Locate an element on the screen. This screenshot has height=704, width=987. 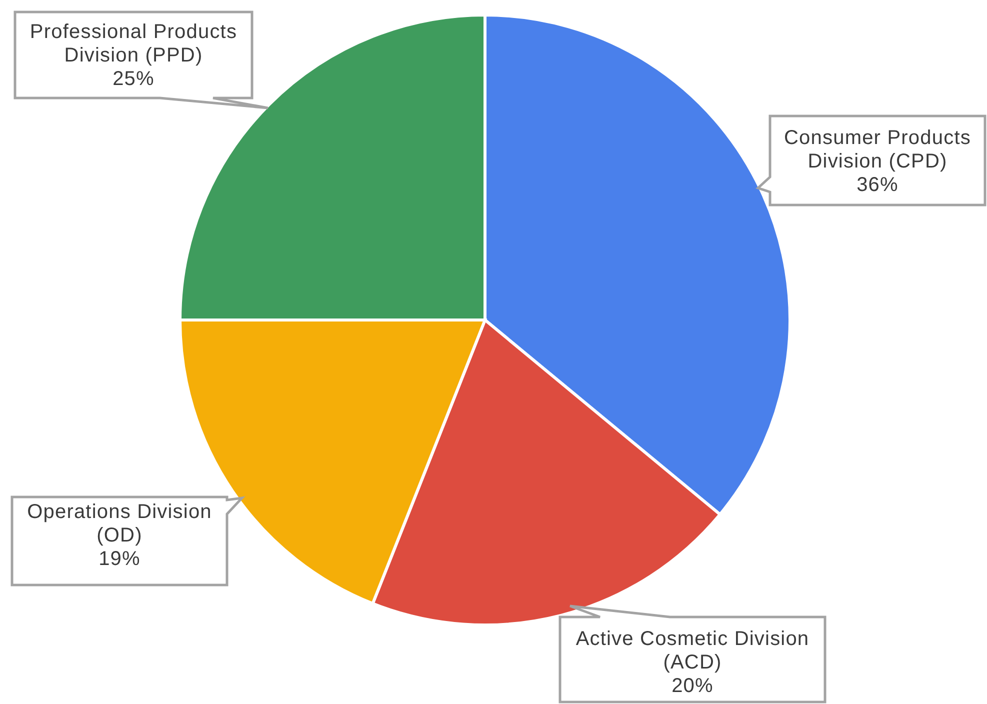
data-label: 25% is located at coordinates (133, 79).